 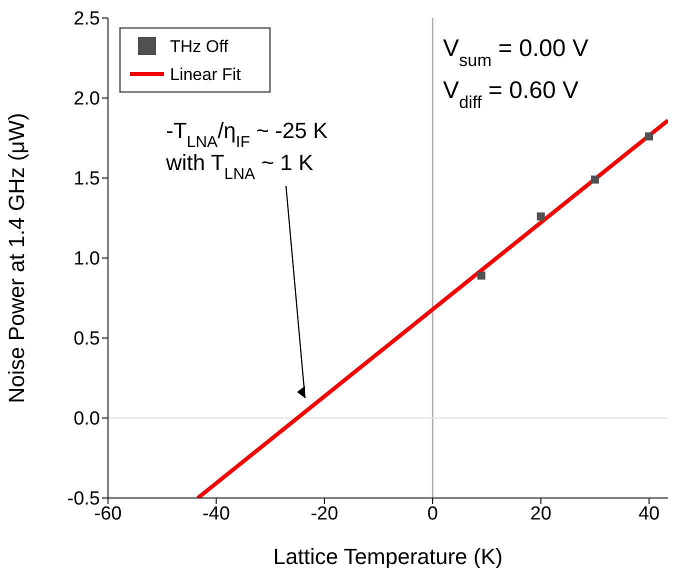 What do you see at coordinates (199, 46) in the screenshot?
I see `legend-label: THz Off` at bounding box center [199, 46].